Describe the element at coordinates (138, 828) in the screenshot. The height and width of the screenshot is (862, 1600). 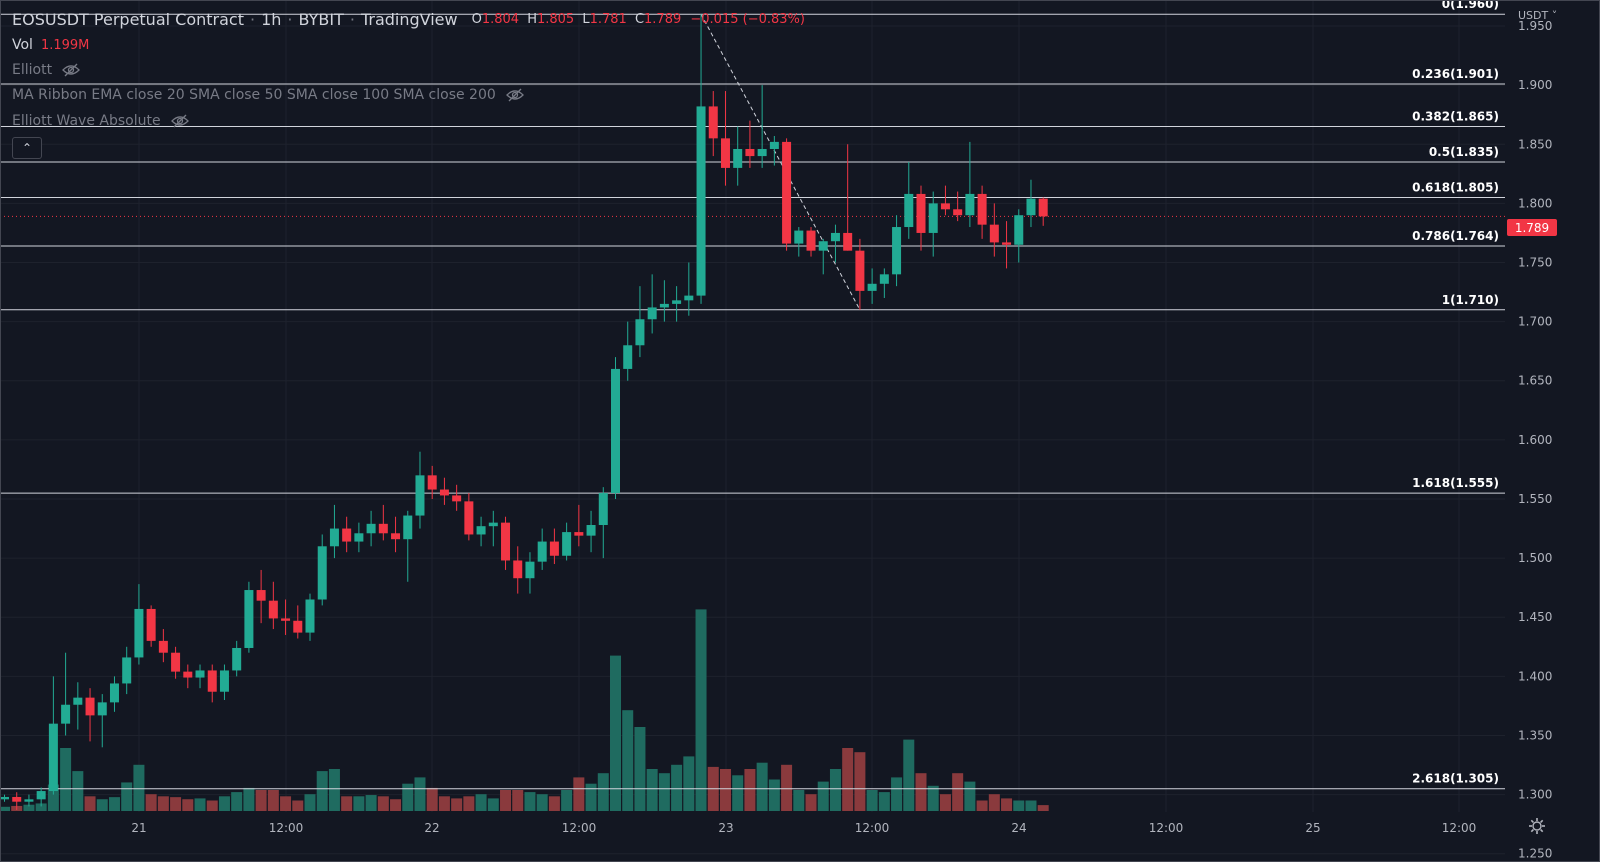
I see `x-axis-tick-label: 21` at that location.